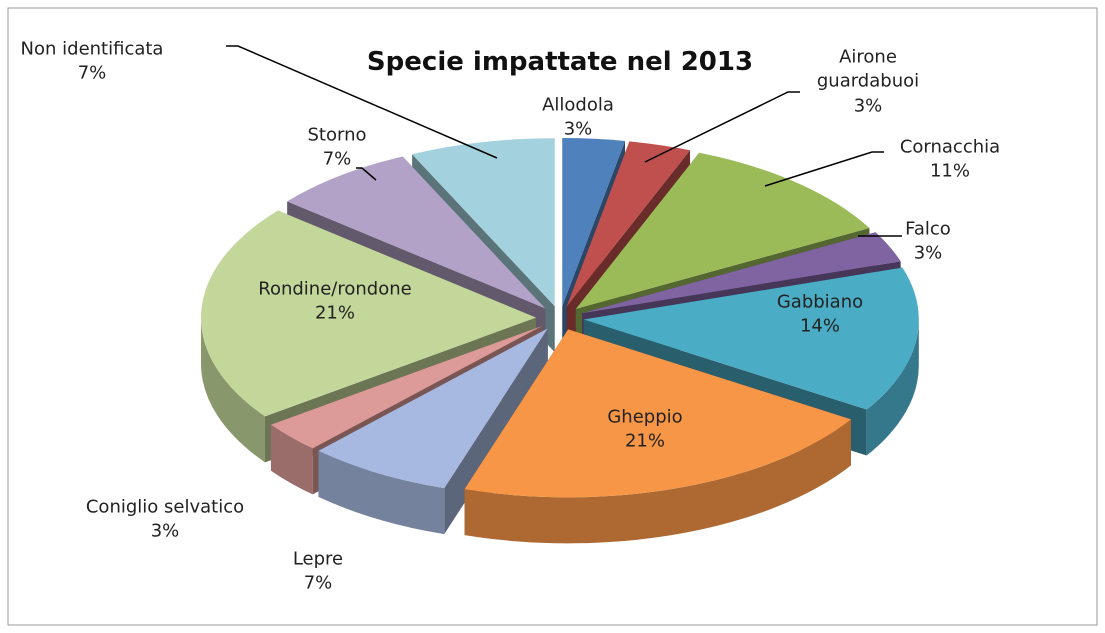 The height and width of the screenshot is (633, 1105). Describe the element at coordinates (819, 326) in the screenshot. I see `label-value: 14%` at that location.